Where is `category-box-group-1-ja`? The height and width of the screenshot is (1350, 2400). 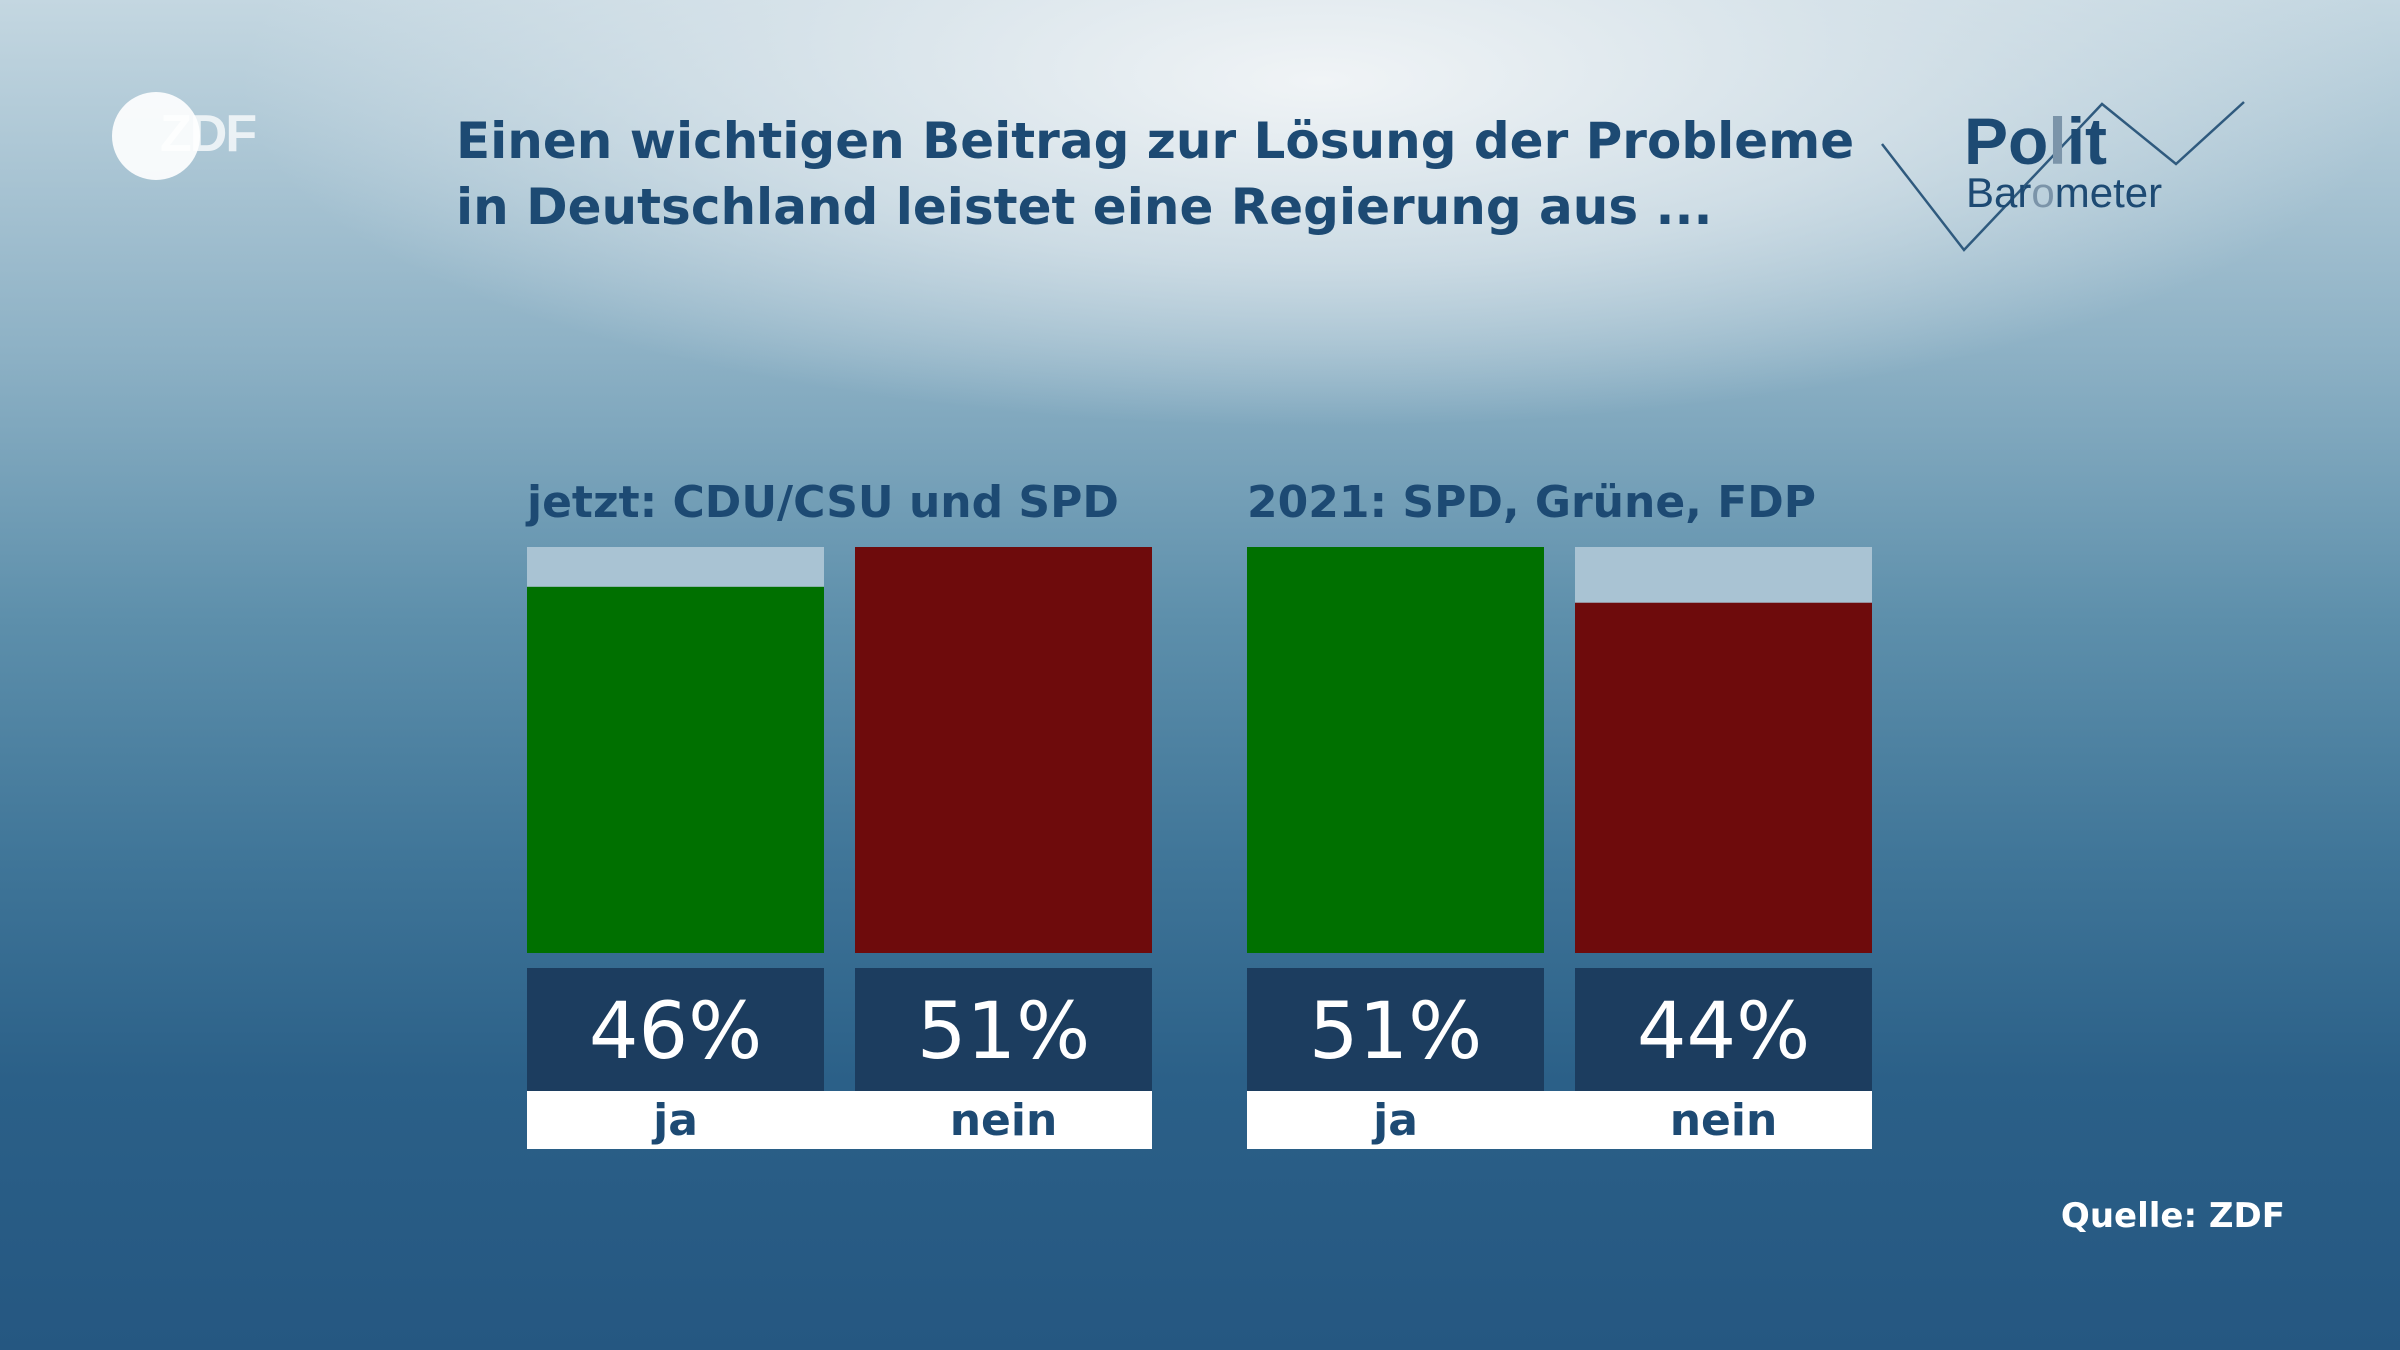 category-box-group-1-ja is located at coordinates (675, 1120).